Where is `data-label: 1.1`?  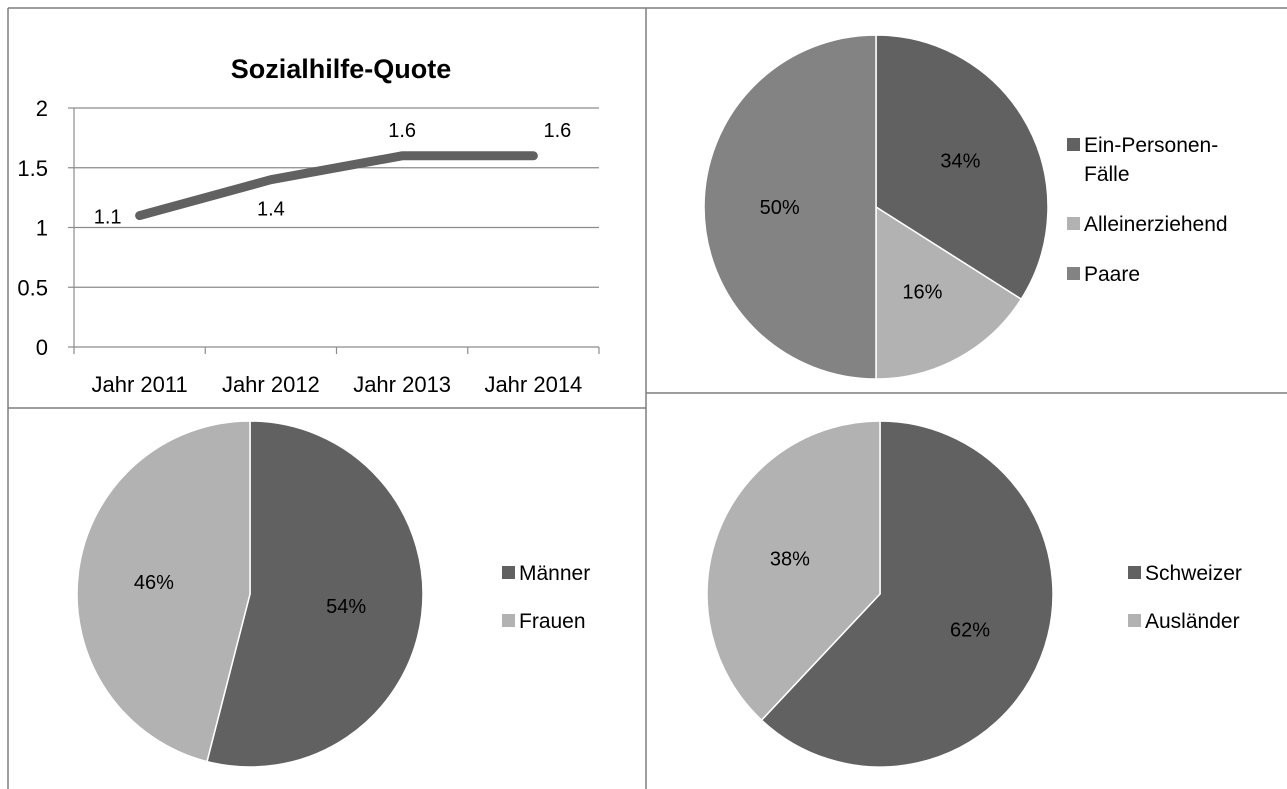
data-label: 1.1 is located at coordinates (108, 218).